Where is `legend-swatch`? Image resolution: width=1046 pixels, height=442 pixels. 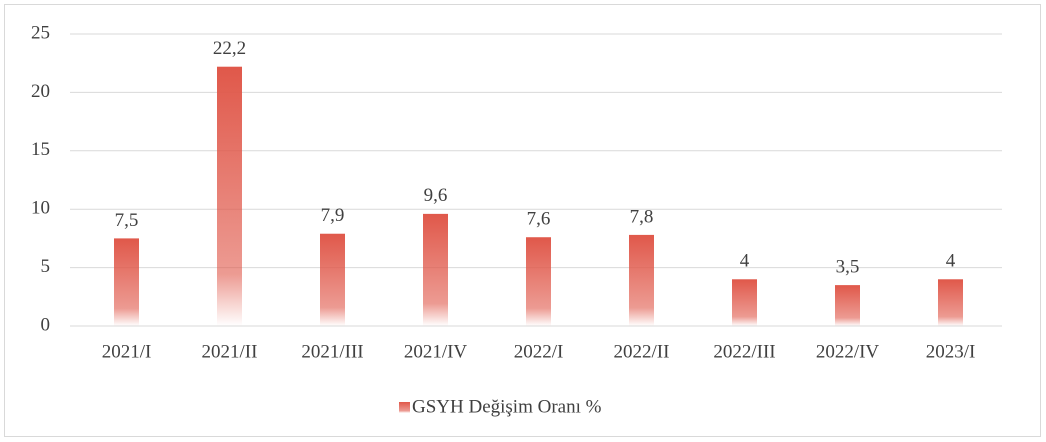
legend-swatch is located at coordinates (404, 407).